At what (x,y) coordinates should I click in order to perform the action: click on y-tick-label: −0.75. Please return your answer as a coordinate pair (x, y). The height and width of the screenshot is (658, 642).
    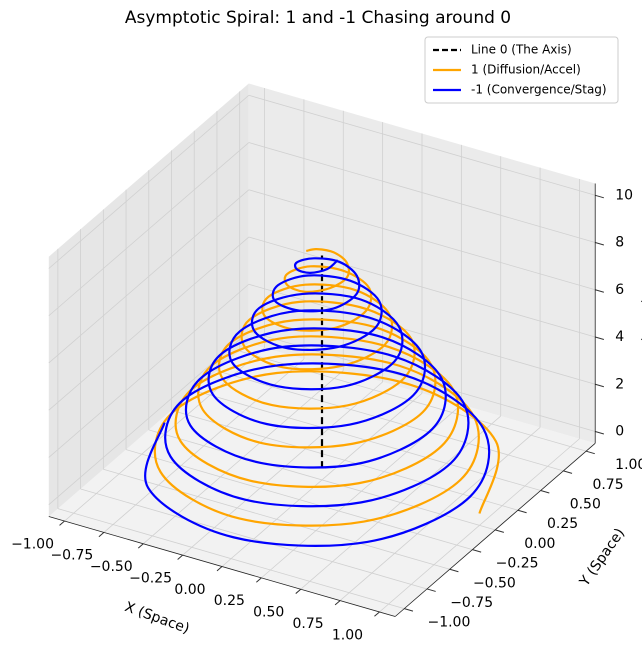
    Looking at the image, I should click on (471, 603).